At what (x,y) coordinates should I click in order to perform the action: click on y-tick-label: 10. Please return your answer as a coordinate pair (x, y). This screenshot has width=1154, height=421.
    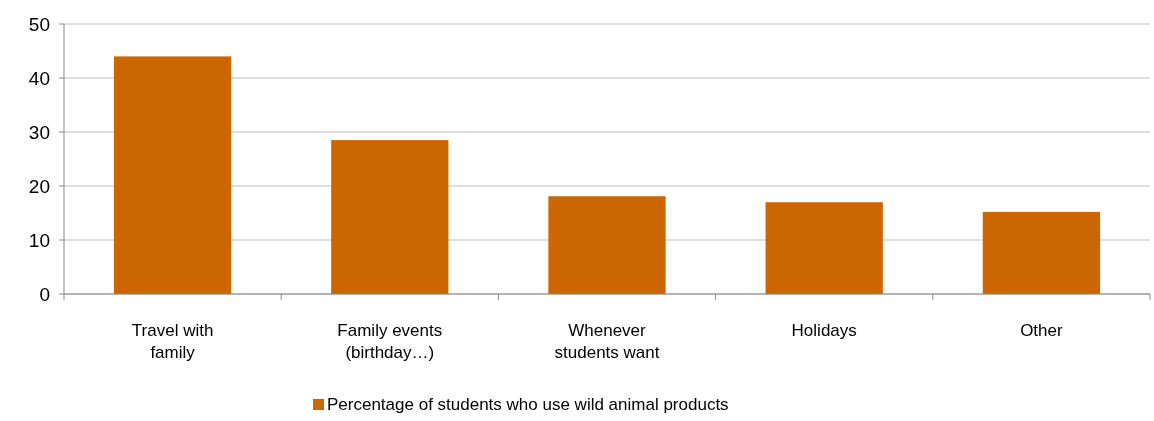
    Looking at the image, I should click on (39, 240).